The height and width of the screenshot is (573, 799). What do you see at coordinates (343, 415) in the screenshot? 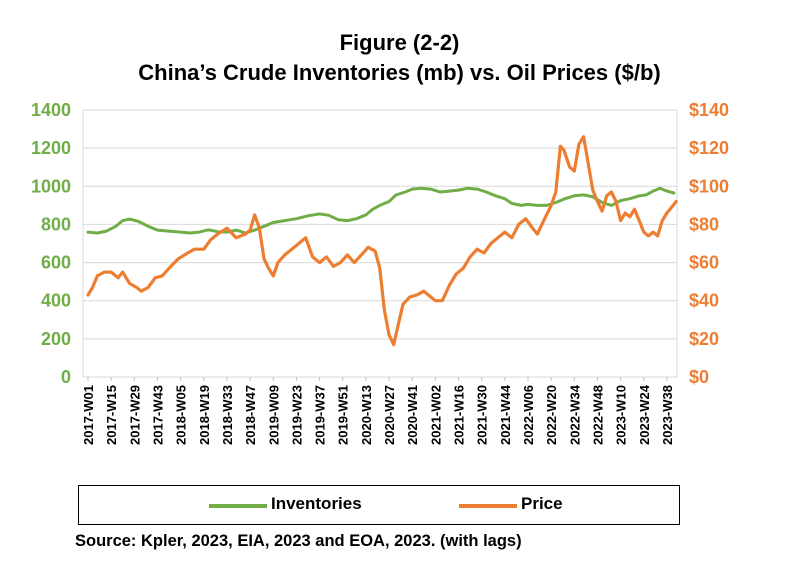
I see `x-tick-label: 2019-W51` at bounding box center [343, 415].